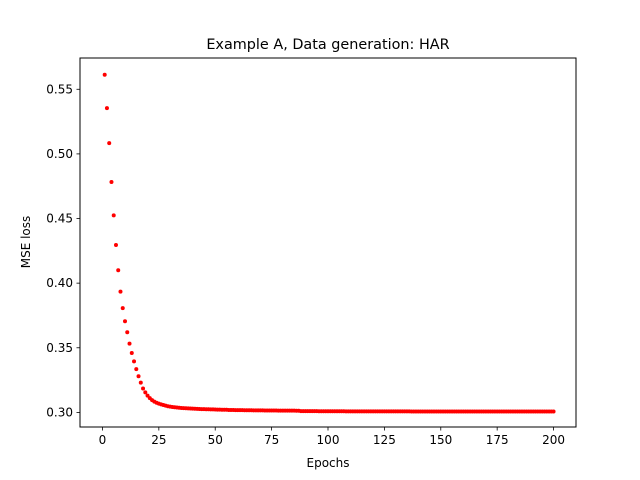 The image size is (640, 480). I want to click on x-tick-label: 75, so click(271, 440).